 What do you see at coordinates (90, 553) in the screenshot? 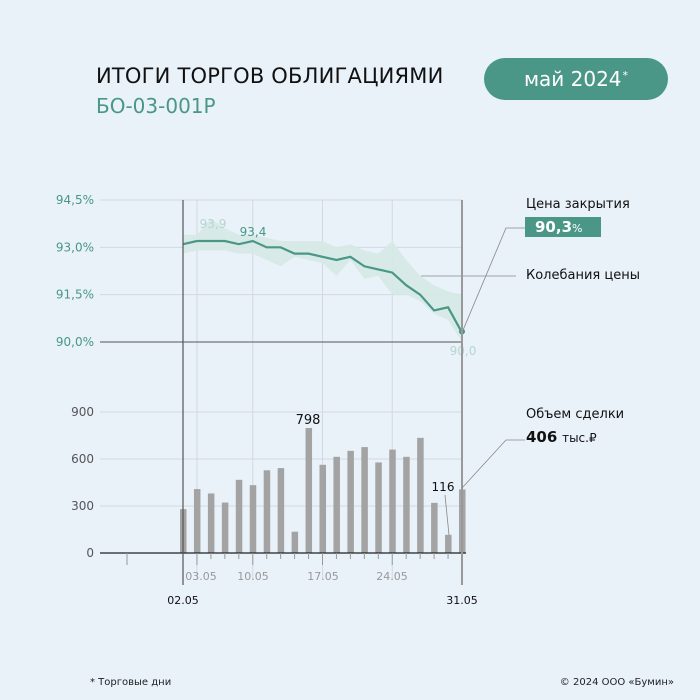
I see `volume-tick-label: 0` at bounding box center [90, 553].